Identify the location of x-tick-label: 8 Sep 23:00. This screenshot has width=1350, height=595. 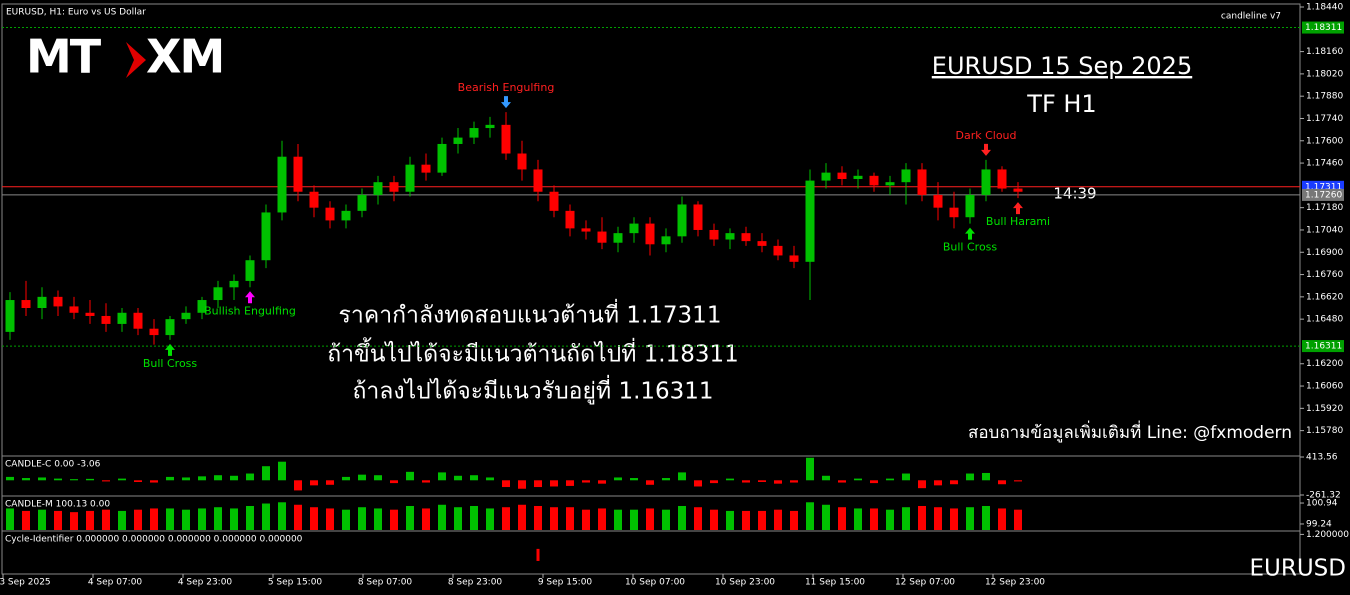
(475, 583).